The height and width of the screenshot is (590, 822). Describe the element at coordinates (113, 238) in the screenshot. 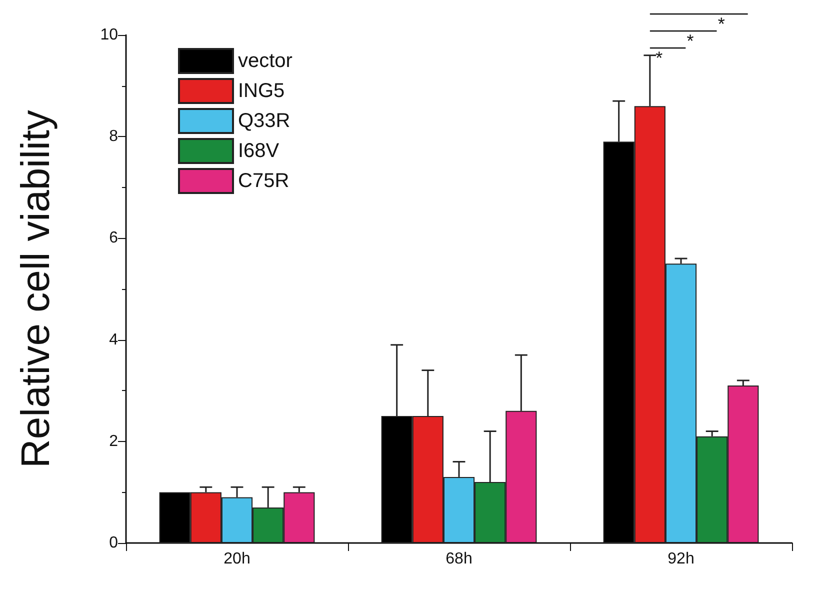

I see `y-tick-label: 6` at that location.